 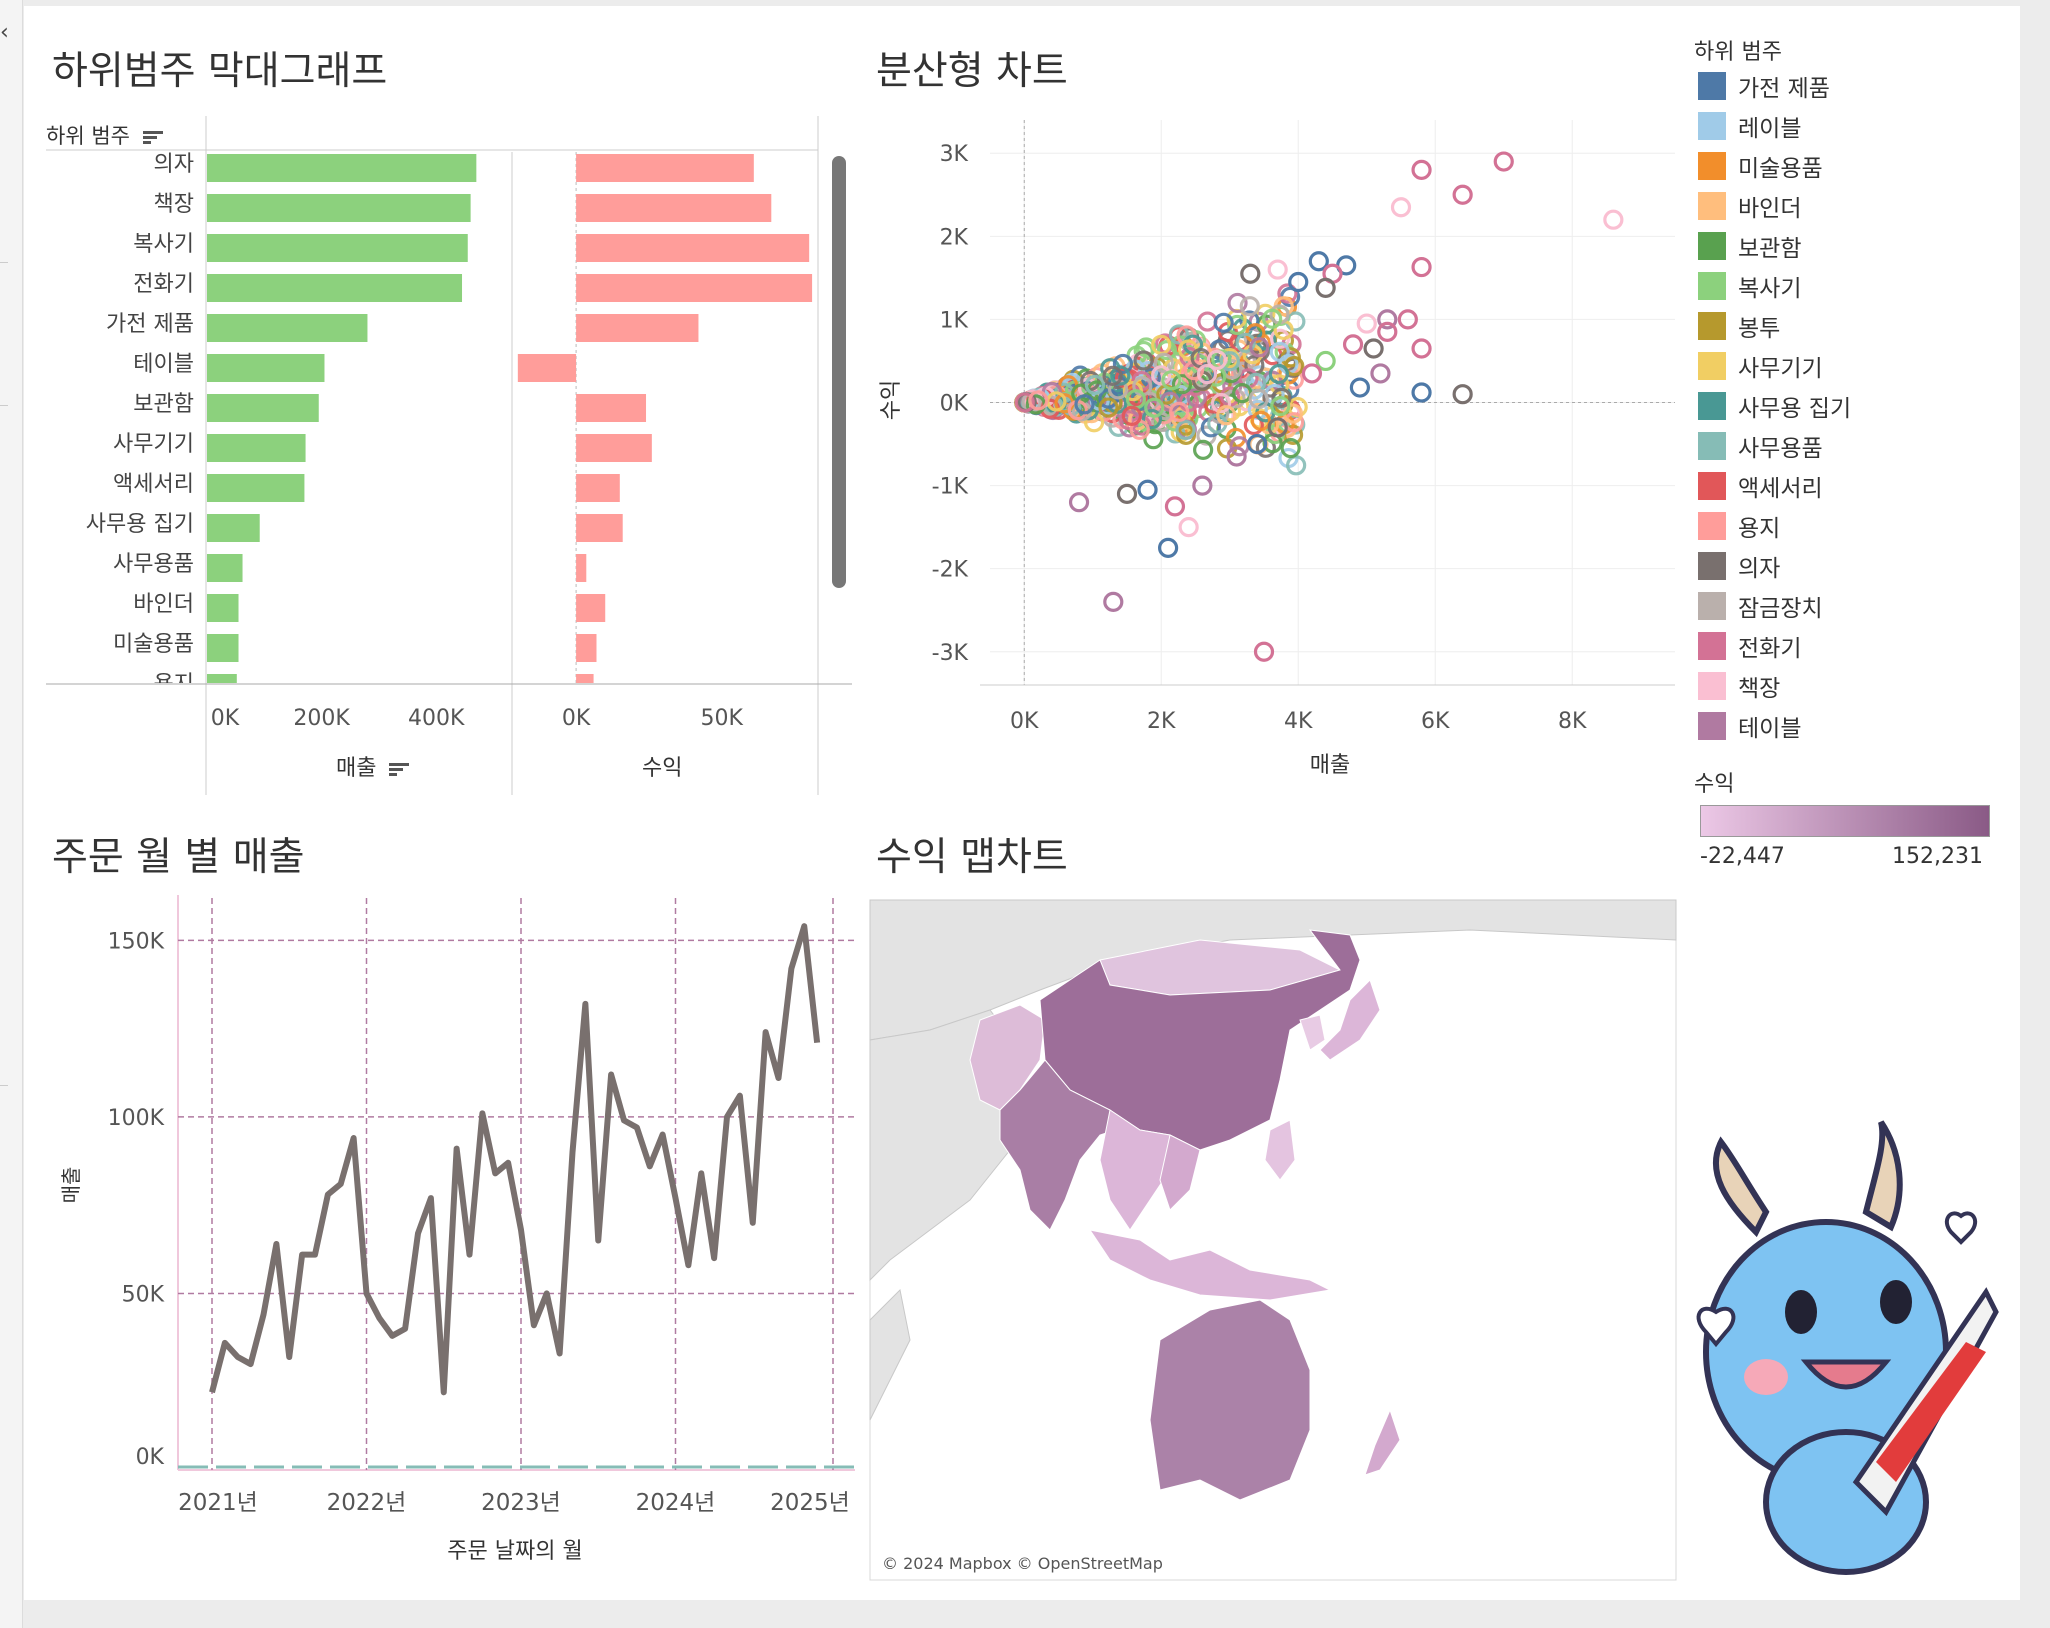 What do you see at coordinates (178, 857) in the screenshot?
I see `line-chart-title: 주문 월 별 매출` at bounding box center [178, 857].